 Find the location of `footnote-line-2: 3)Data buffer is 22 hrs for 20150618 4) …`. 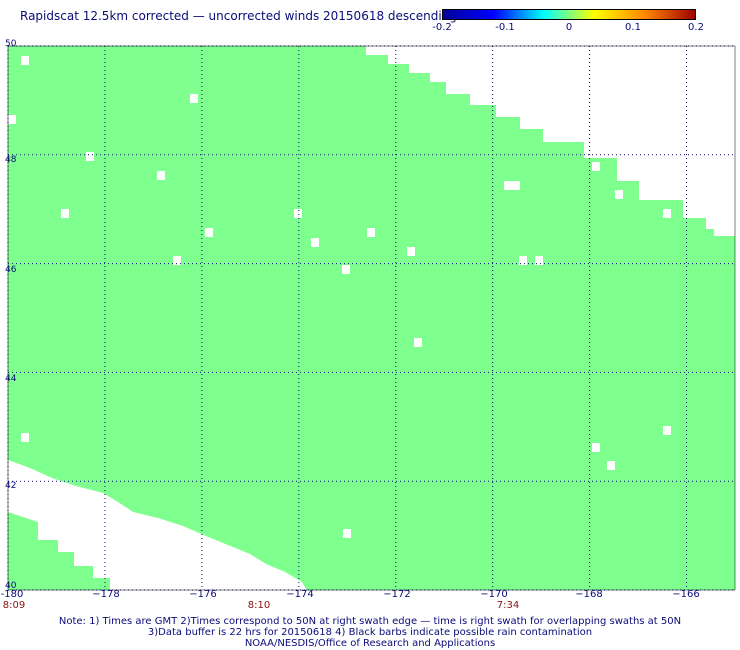

footnote-line-2: 3)Data buffer is 22 hrs for 20150618 4) … is located at coordinates (370, 632).